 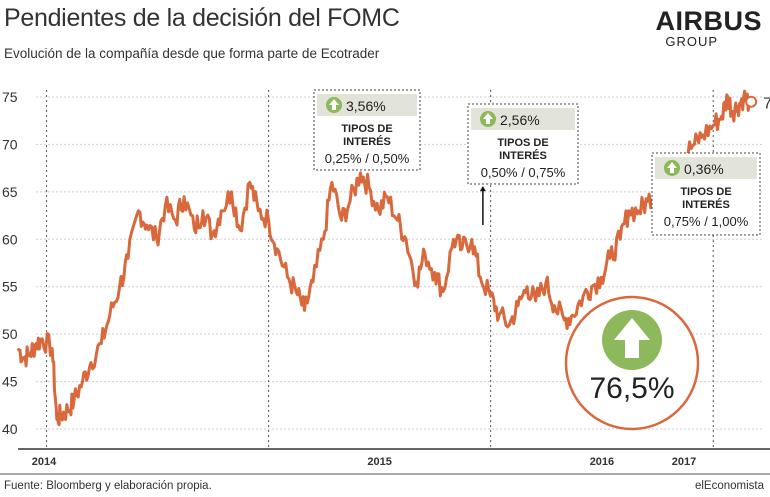 What do you see at coordinates (10, 239) in the screenshot?
I see `y-tick-label: 60` at bounding box center [10, 239].